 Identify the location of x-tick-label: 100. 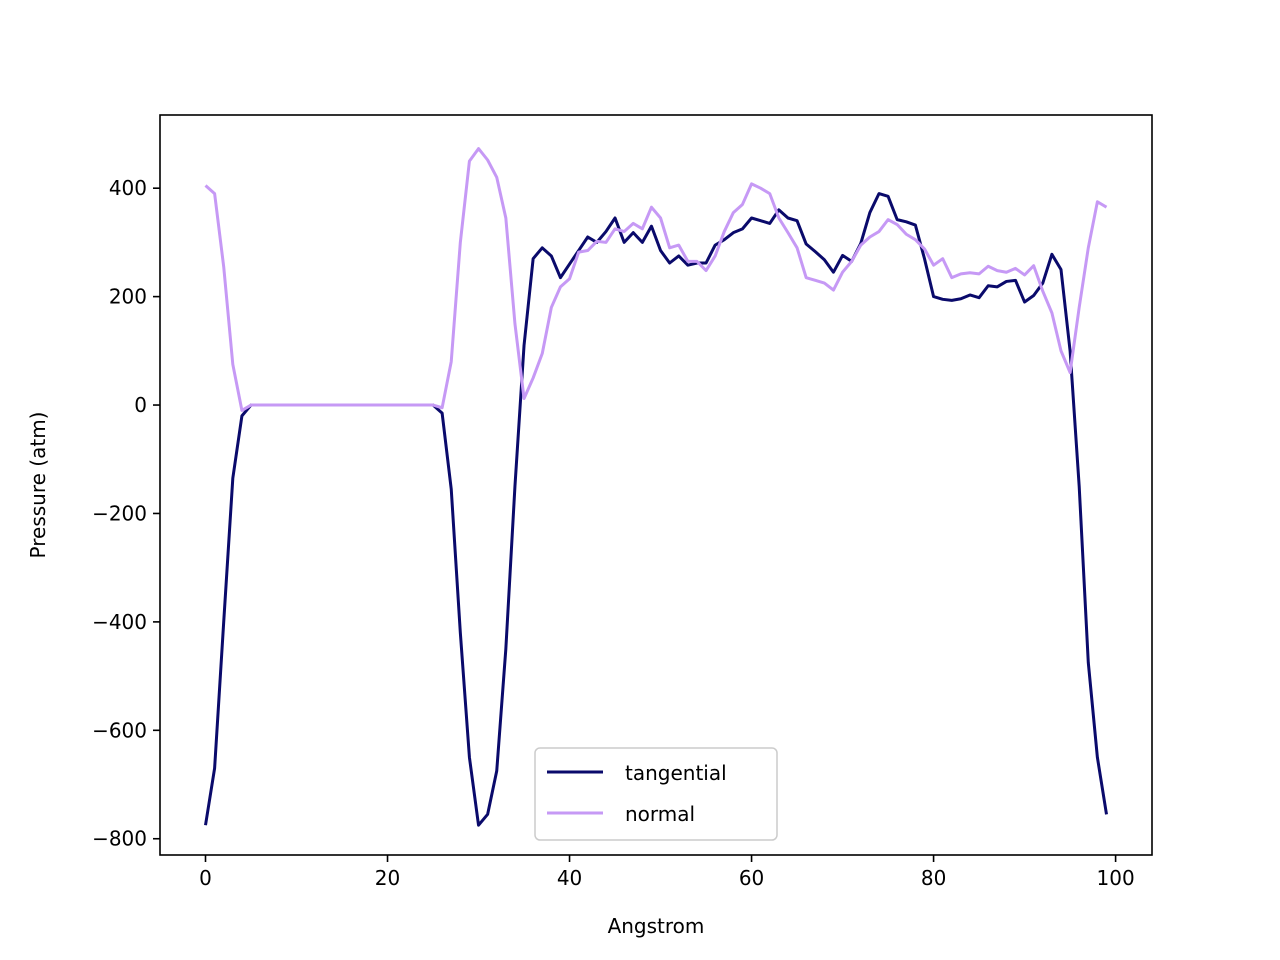
(1116, 878).